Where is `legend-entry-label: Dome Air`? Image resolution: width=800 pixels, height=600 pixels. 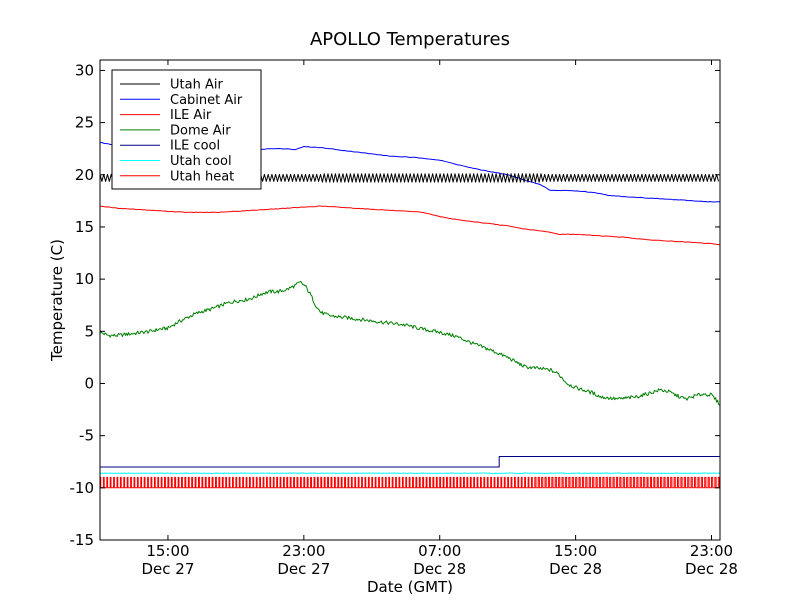
legend-entry-label: Dome Air is located at coordinates (200, 130).